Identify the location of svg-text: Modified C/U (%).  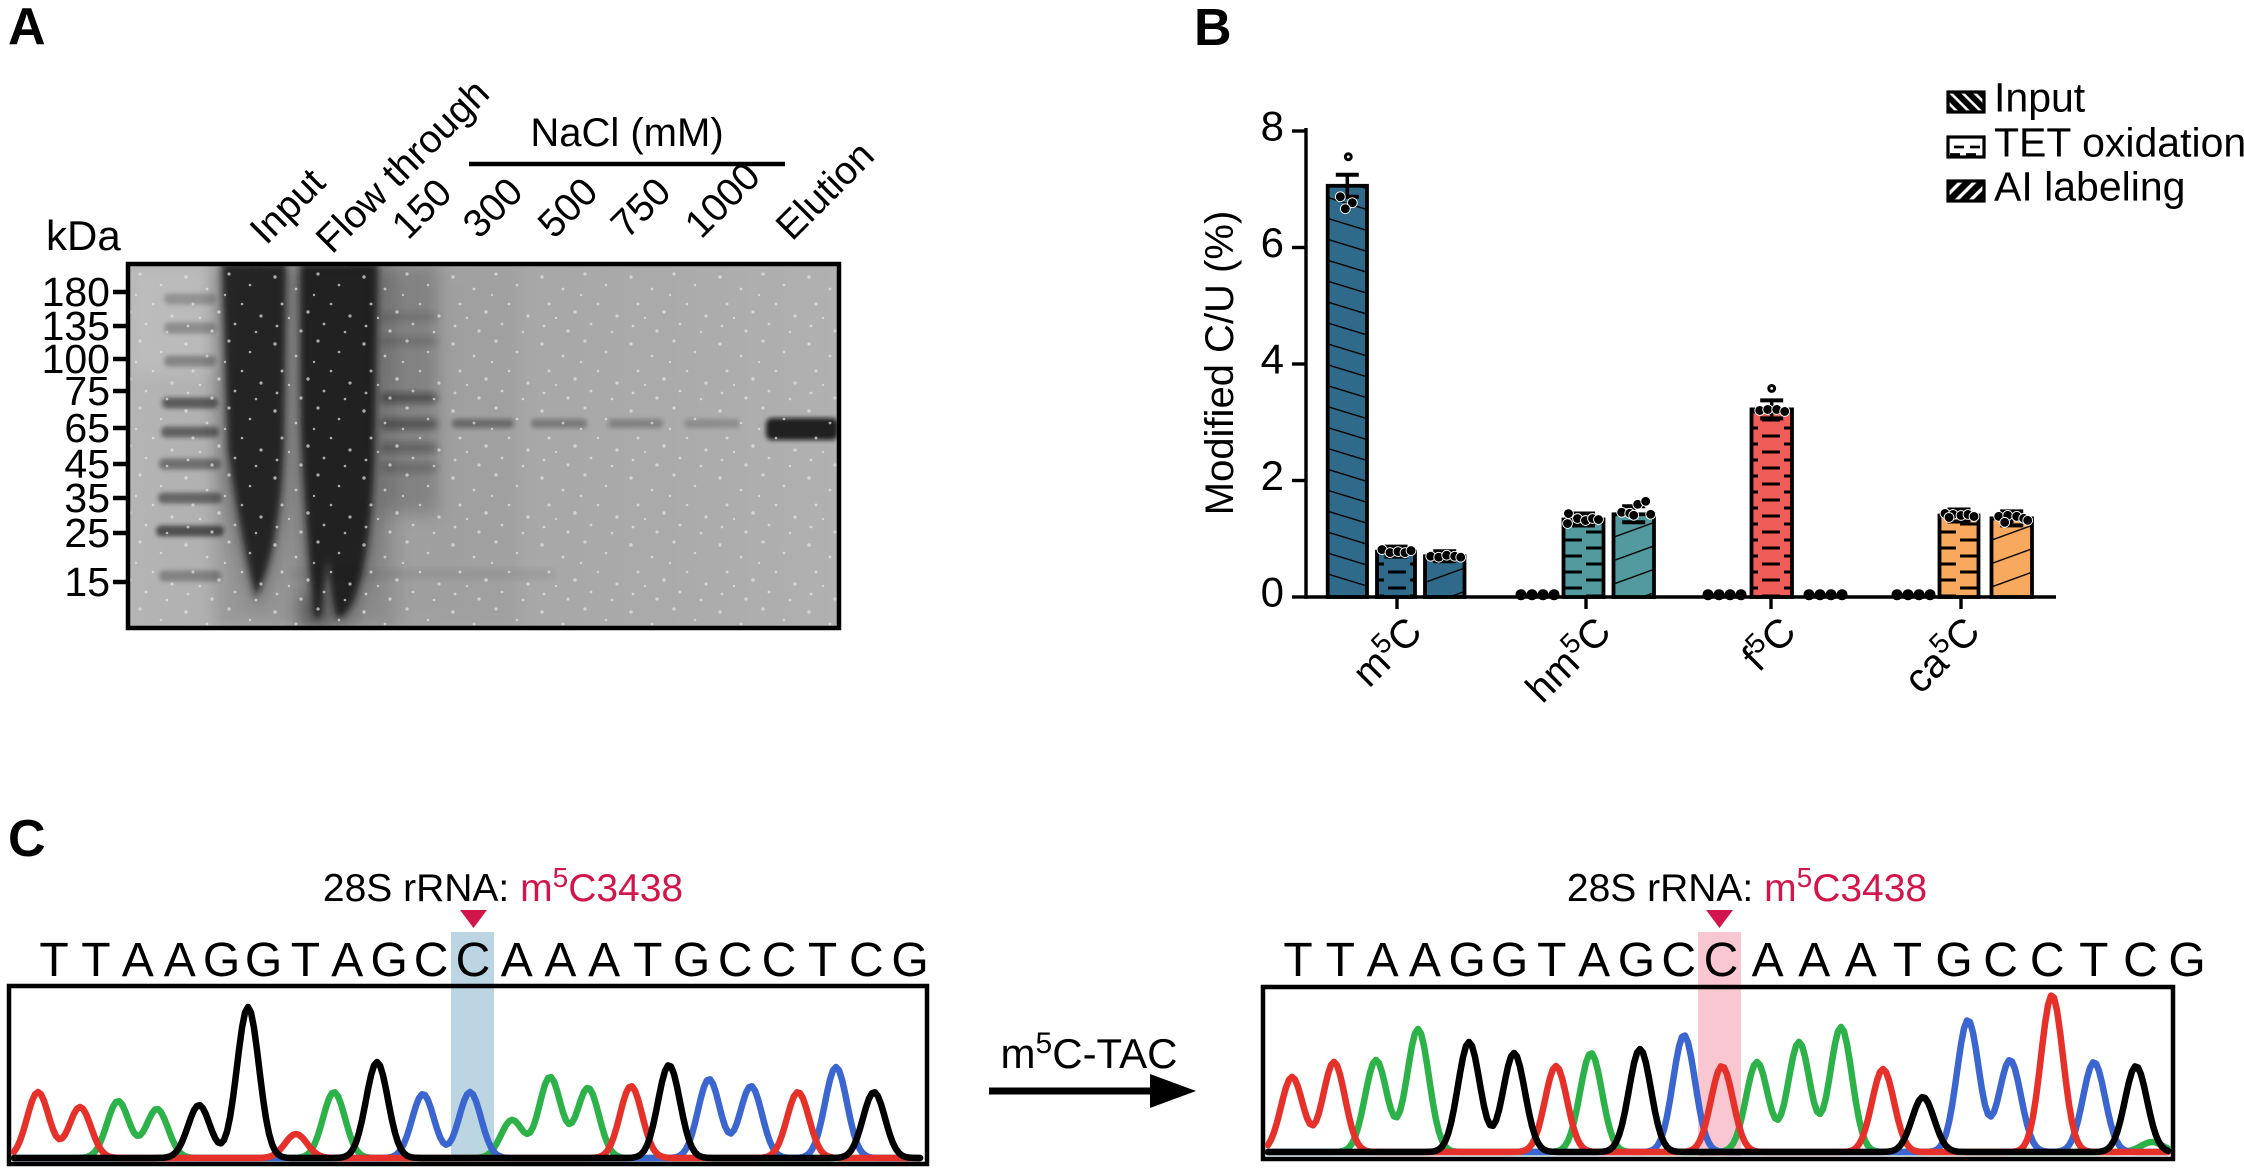
(1220, 363).